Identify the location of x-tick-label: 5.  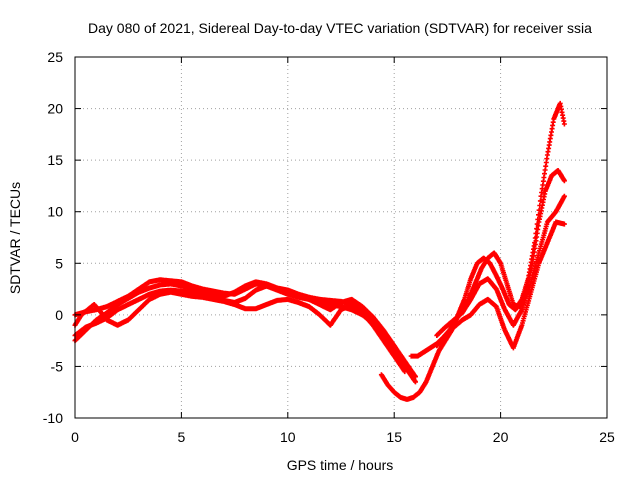
(182, 437).